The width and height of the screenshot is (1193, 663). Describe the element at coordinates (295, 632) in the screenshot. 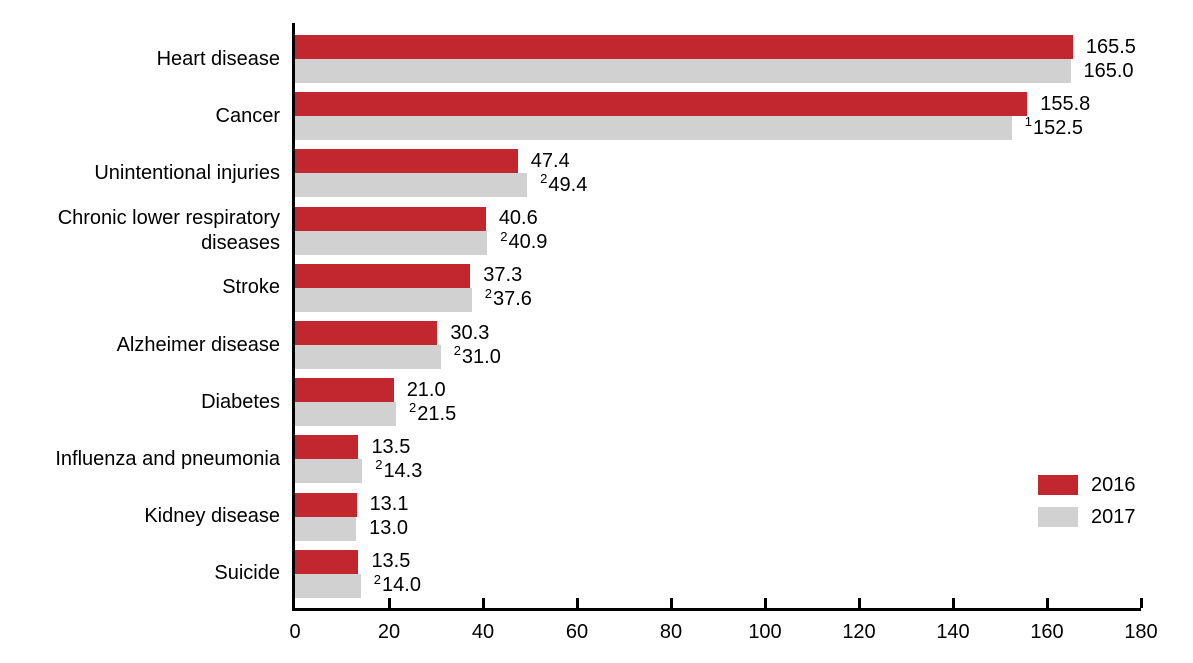

I see `tick-label: 0` at that location.